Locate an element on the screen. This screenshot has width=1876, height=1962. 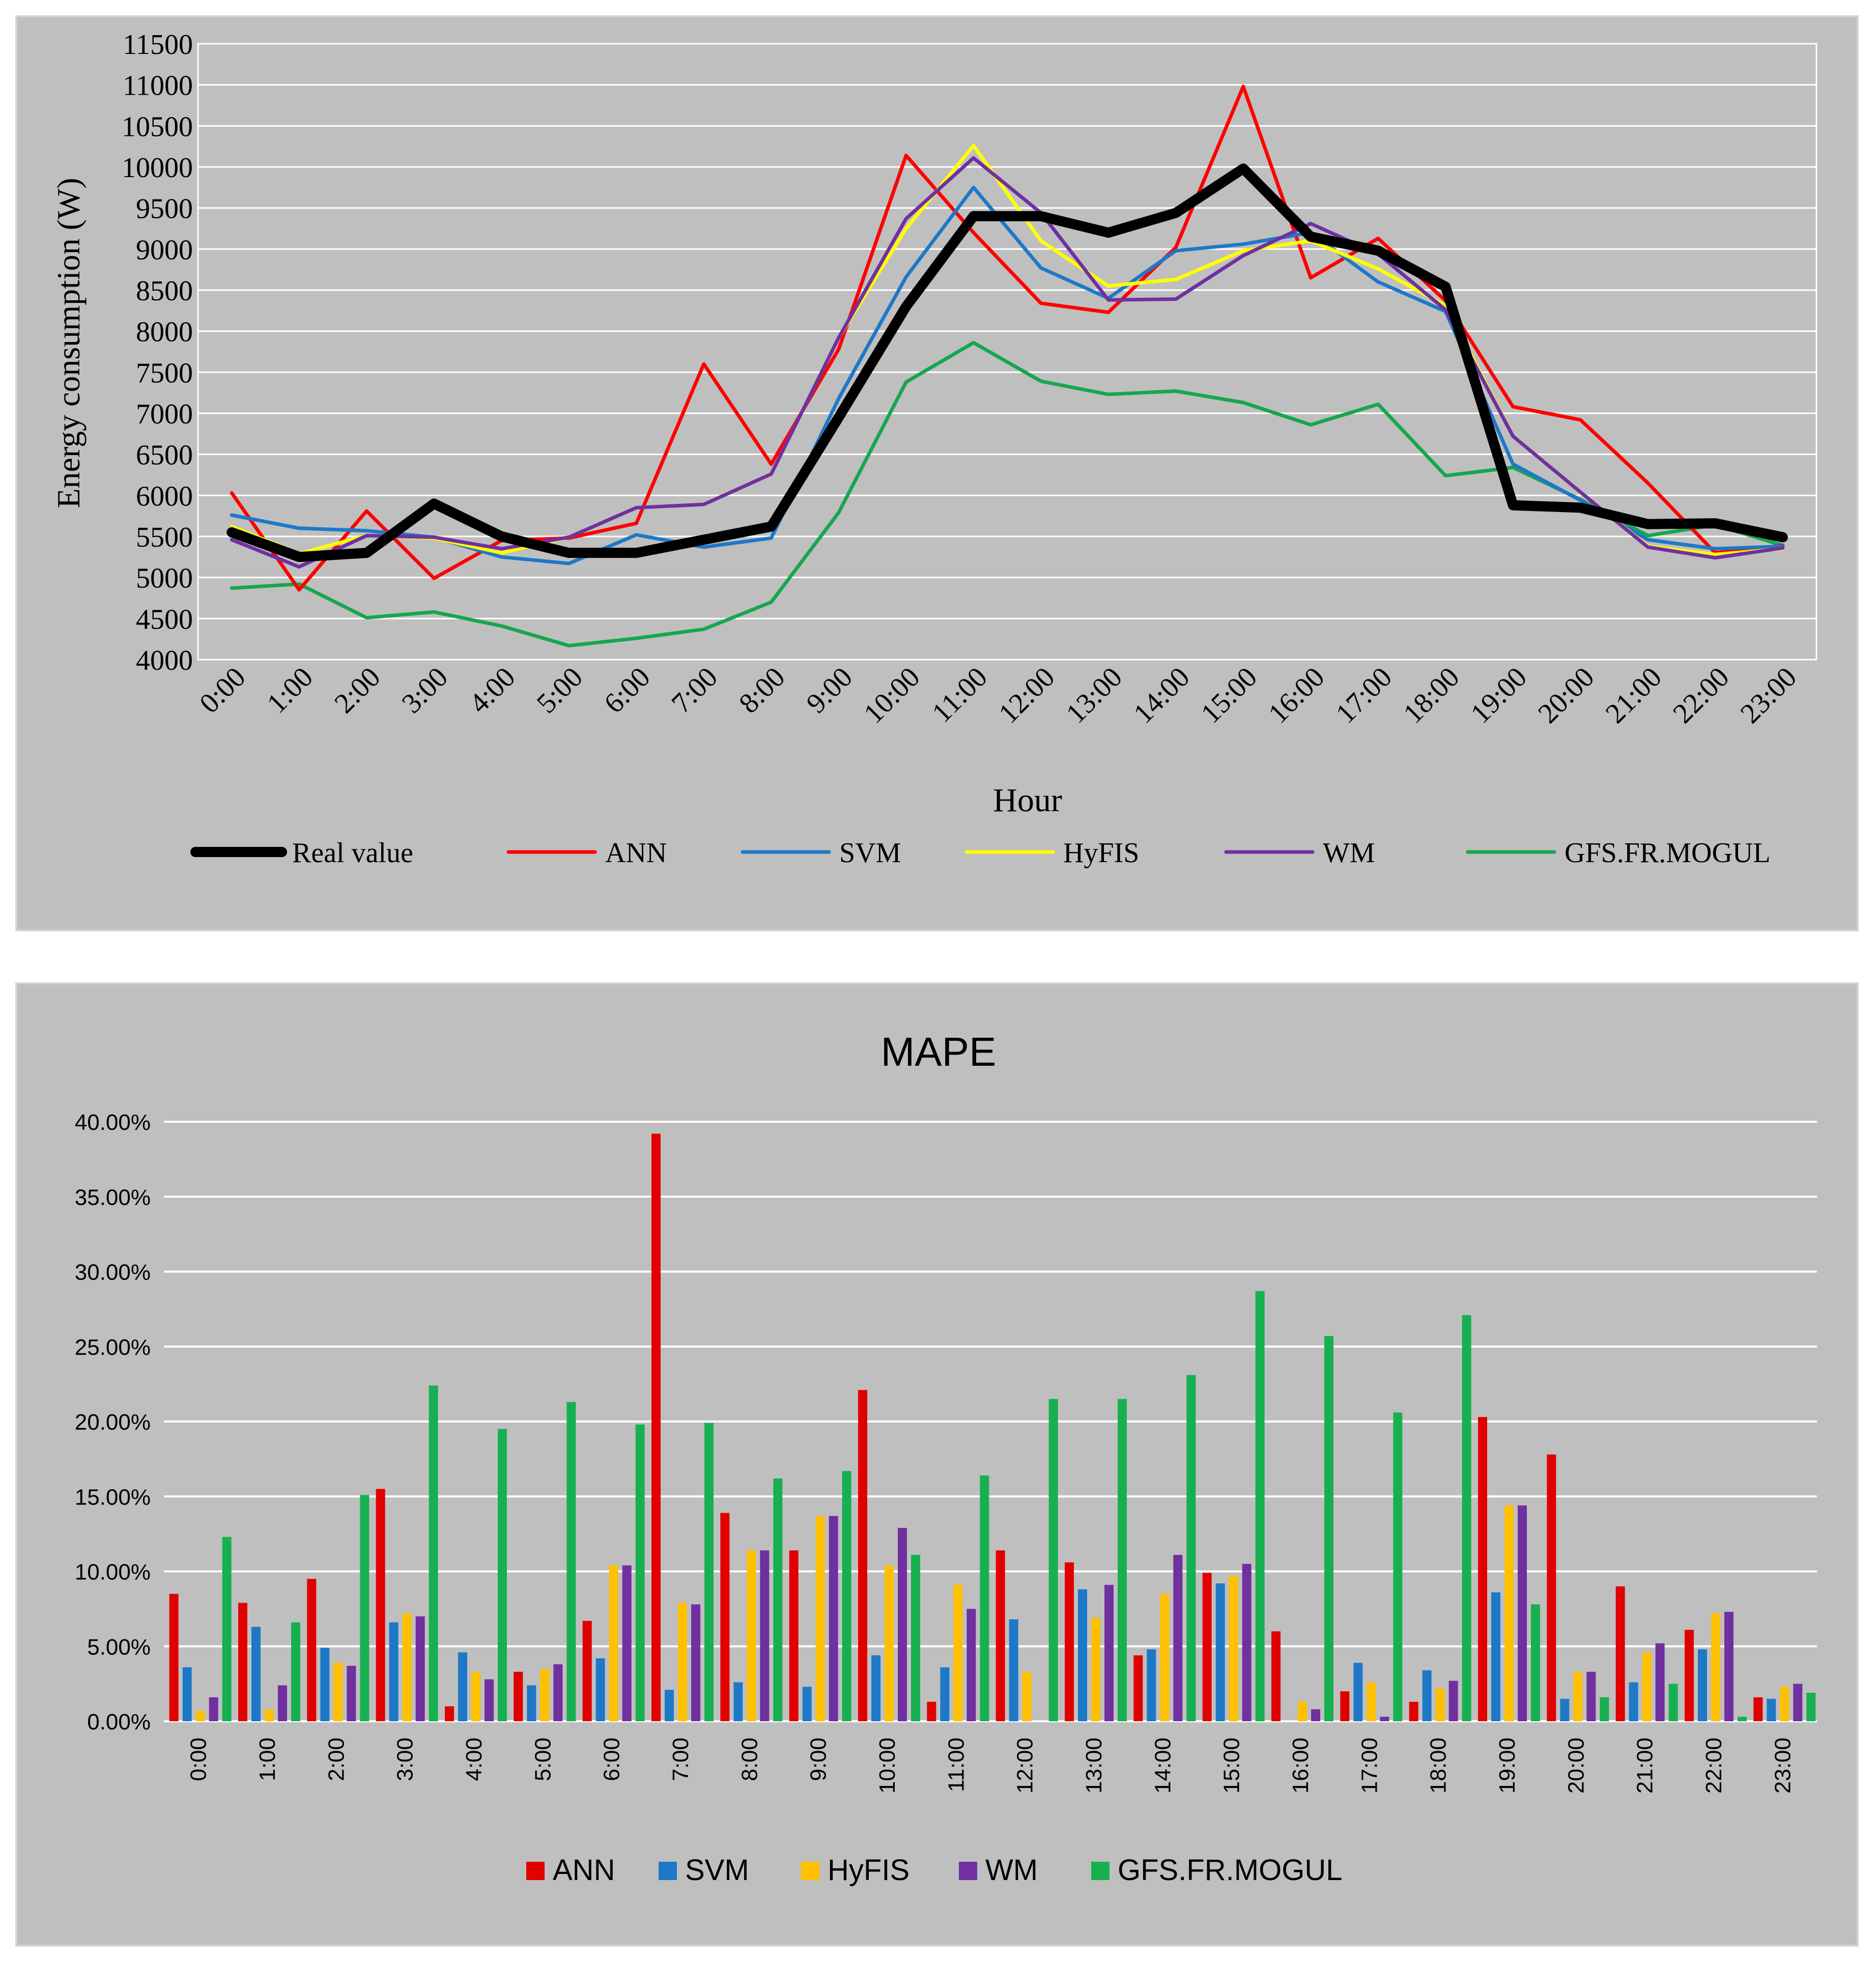
y-tick-label: 10500 is located at coordinates (157, 127).